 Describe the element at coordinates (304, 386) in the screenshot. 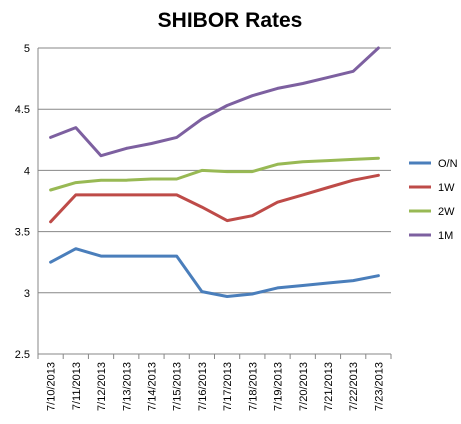

I see `x-tick-label: 7/20/2013` at that location.